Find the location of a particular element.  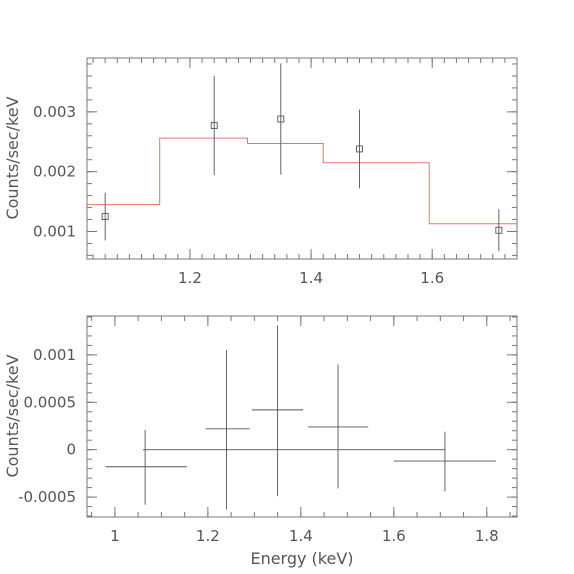

top-model-step-line is located at coordinates (302, 181).